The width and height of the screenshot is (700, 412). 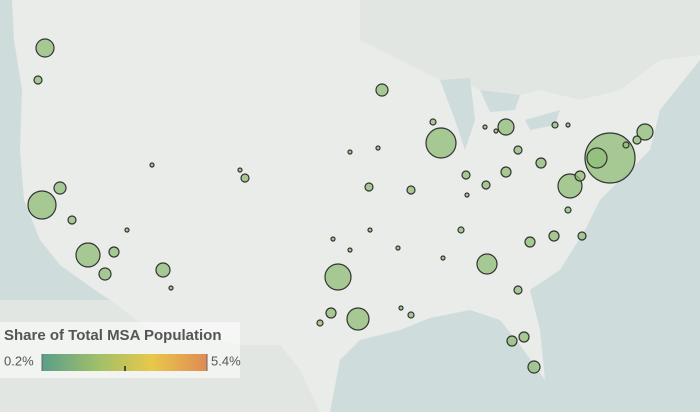 I want to click on legend-max-label: 5.4%, so click(x=226, y=360).